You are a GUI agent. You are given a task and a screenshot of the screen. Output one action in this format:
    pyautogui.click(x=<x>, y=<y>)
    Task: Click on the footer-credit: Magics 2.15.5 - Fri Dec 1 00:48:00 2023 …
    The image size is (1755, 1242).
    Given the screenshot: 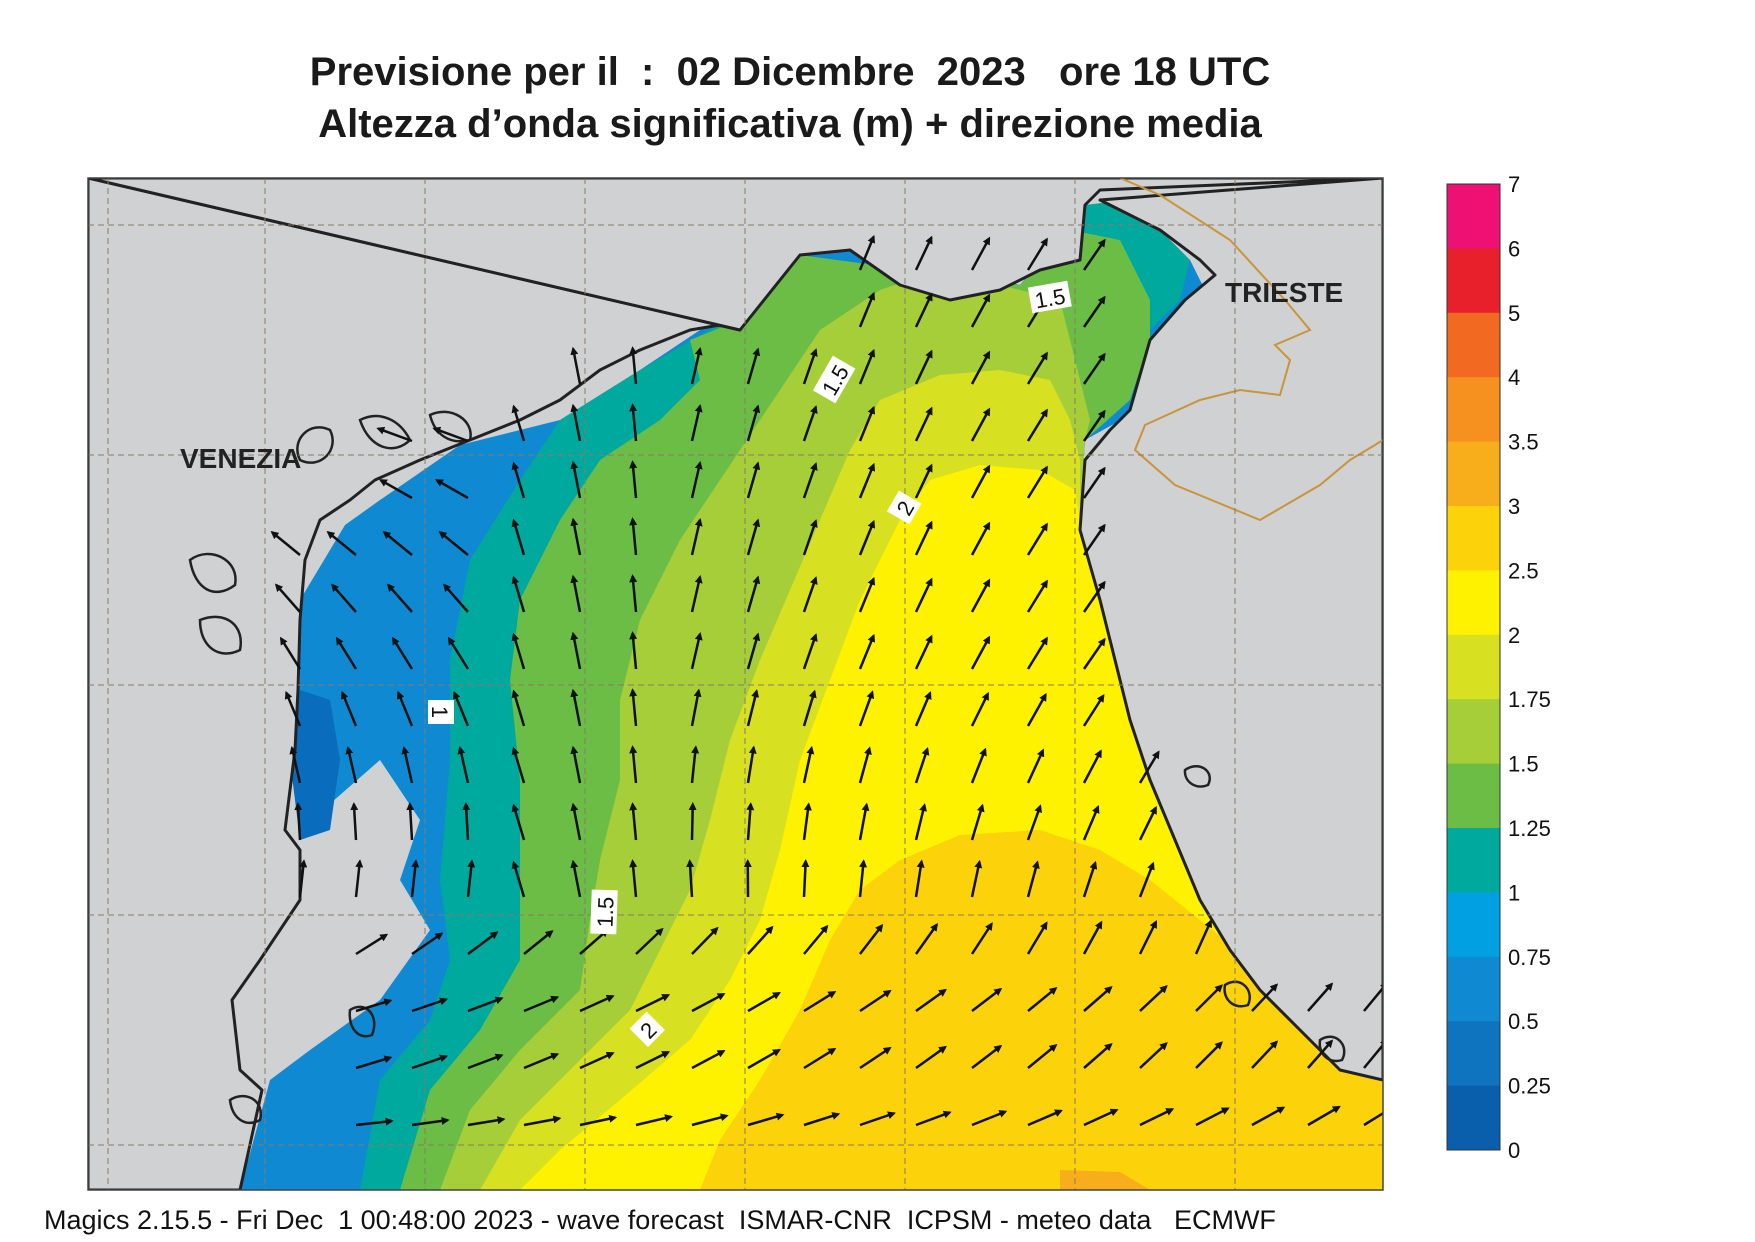 What is the action you would take?
    pyautogui.click(x=660, y=1220)
    